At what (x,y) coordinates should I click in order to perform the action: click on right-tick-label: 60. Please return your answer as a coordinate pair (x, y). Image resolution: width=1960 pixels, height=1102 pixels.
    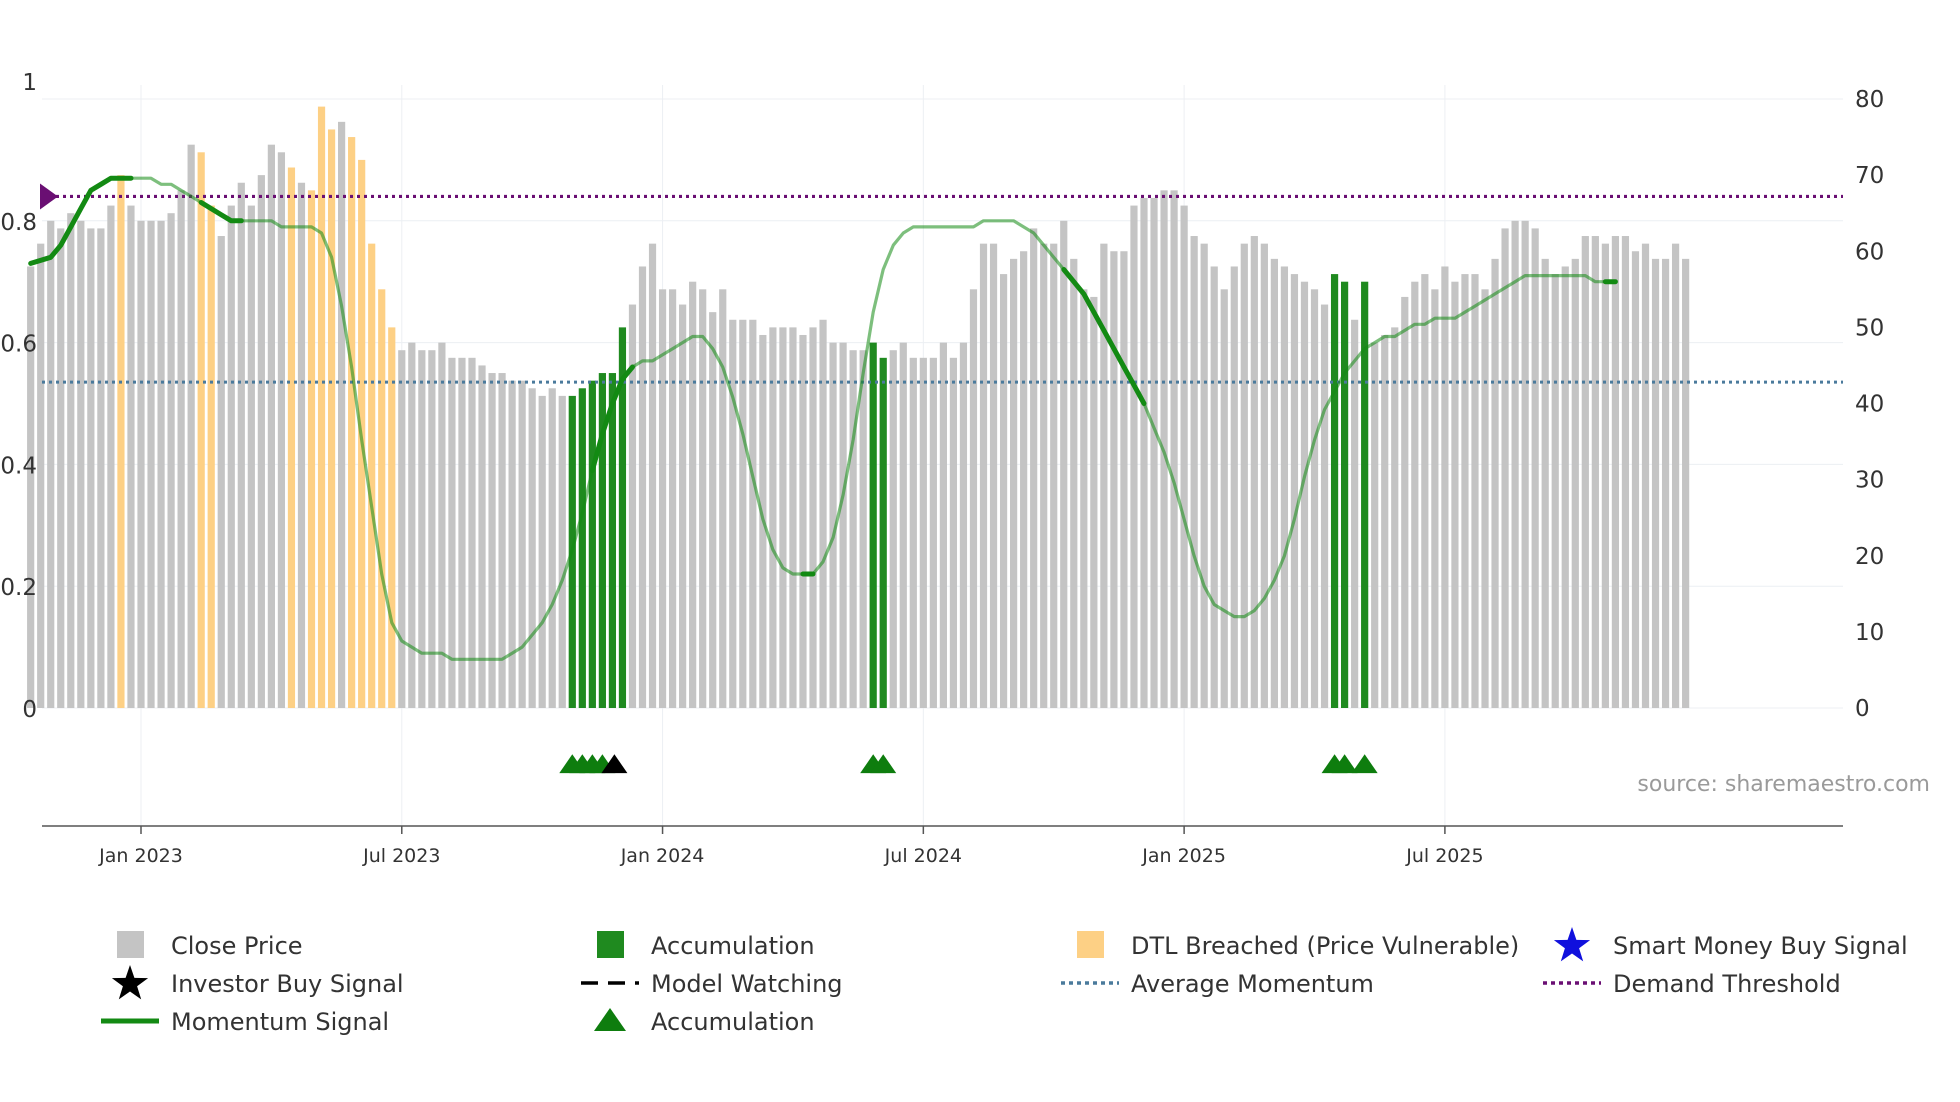
    Looking at the image, I should click on (1869, 252).